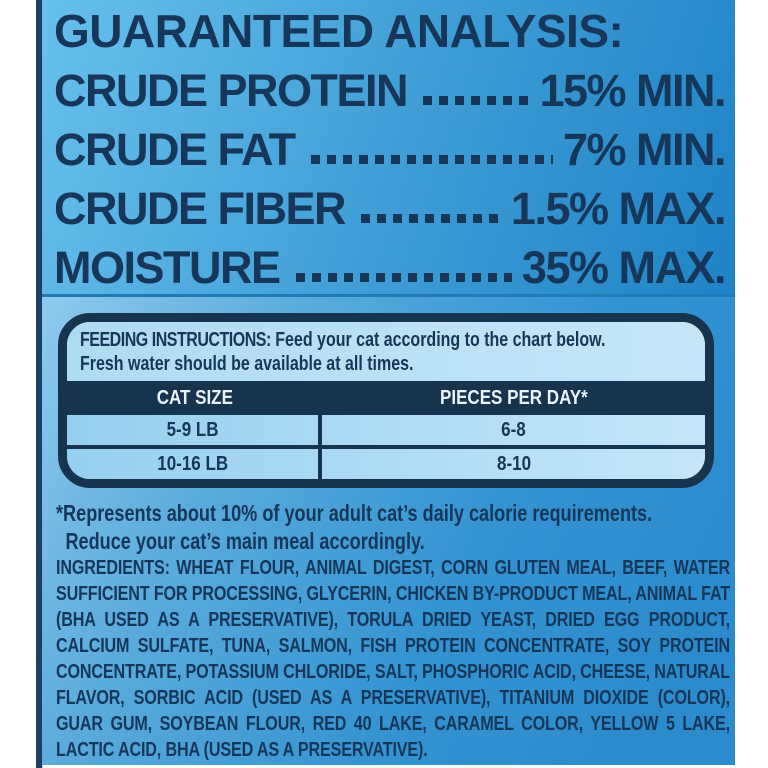 This screenshot has height=768, width=768. Describe the element at coordinates (195, 464) in the screenshot. I see `cell-cat-size: 10-16 LB` at that location.